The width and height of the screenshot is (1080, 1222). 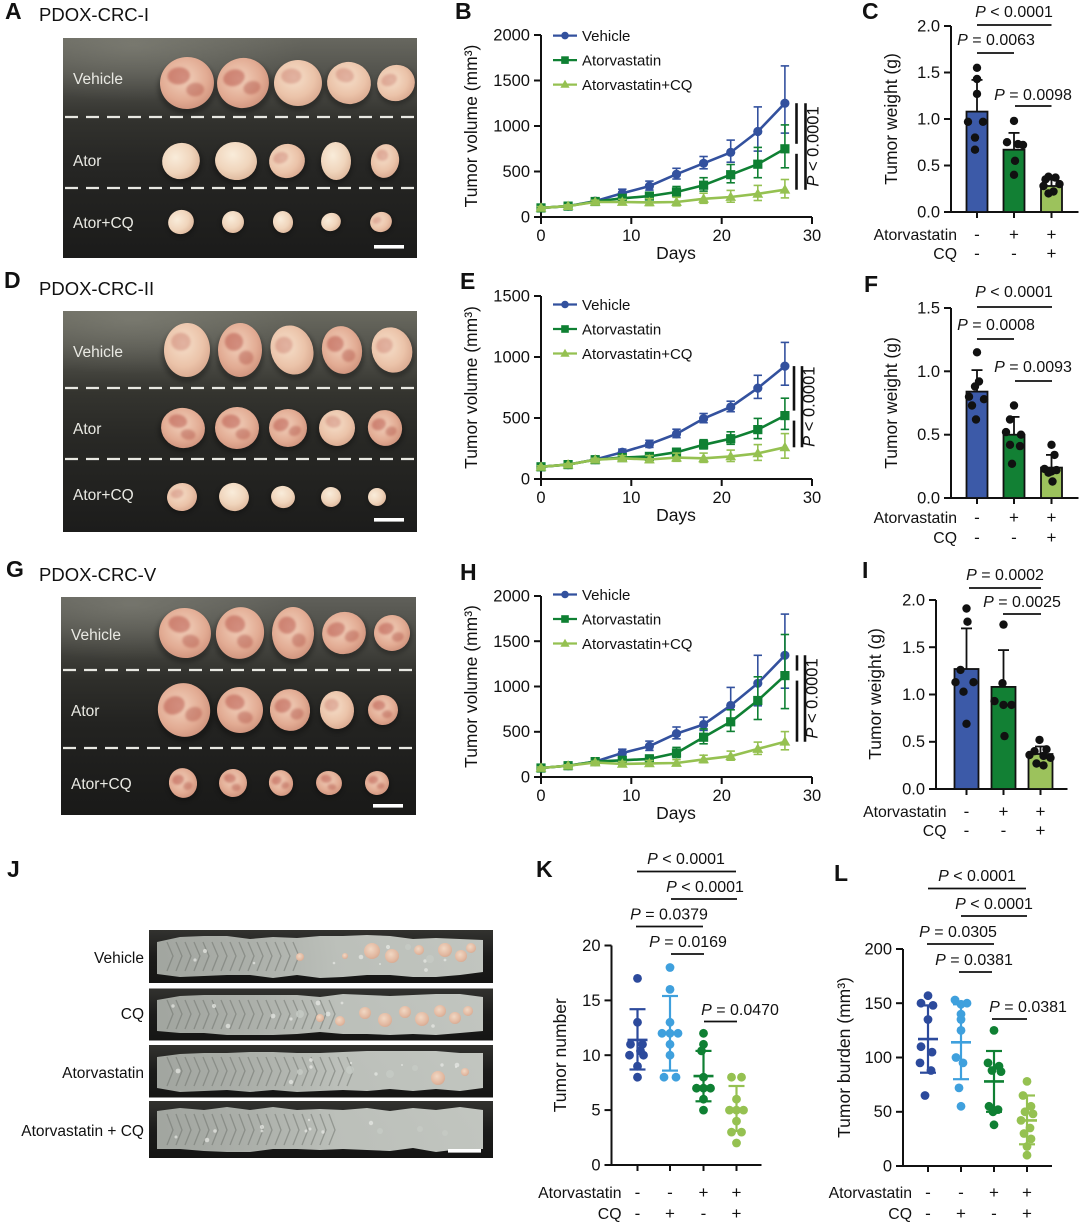 I want to click on svg-text: H, so click(x=468, y=572).